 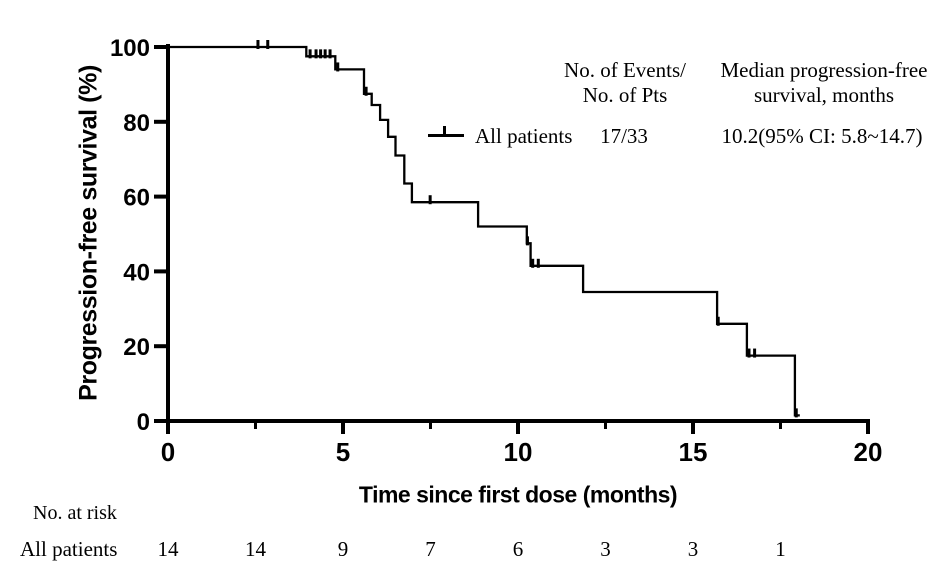 What do you see at coordinates (693, 452) in the screenshot?
I see `x-tick-label: 15` at bounding box center [693, 452].